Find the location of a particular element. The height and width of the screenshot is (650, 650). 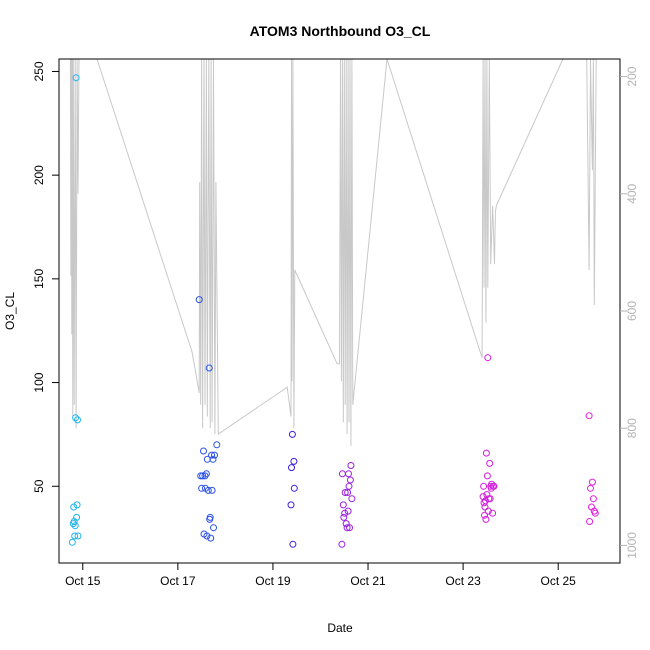

x-tick-label: Oct 25 is located at coordinates (559, 581).